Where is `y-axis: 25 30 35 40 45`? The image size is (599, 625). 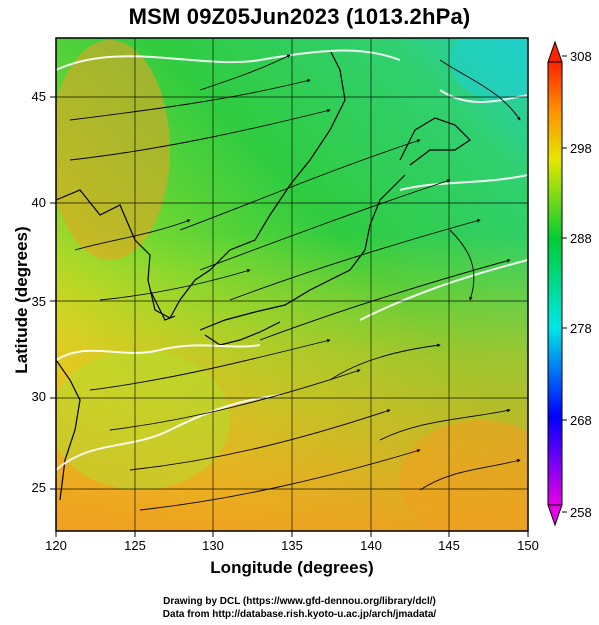
y-axis: 25 30 35 40 45 is located at coordinates (44, 292).